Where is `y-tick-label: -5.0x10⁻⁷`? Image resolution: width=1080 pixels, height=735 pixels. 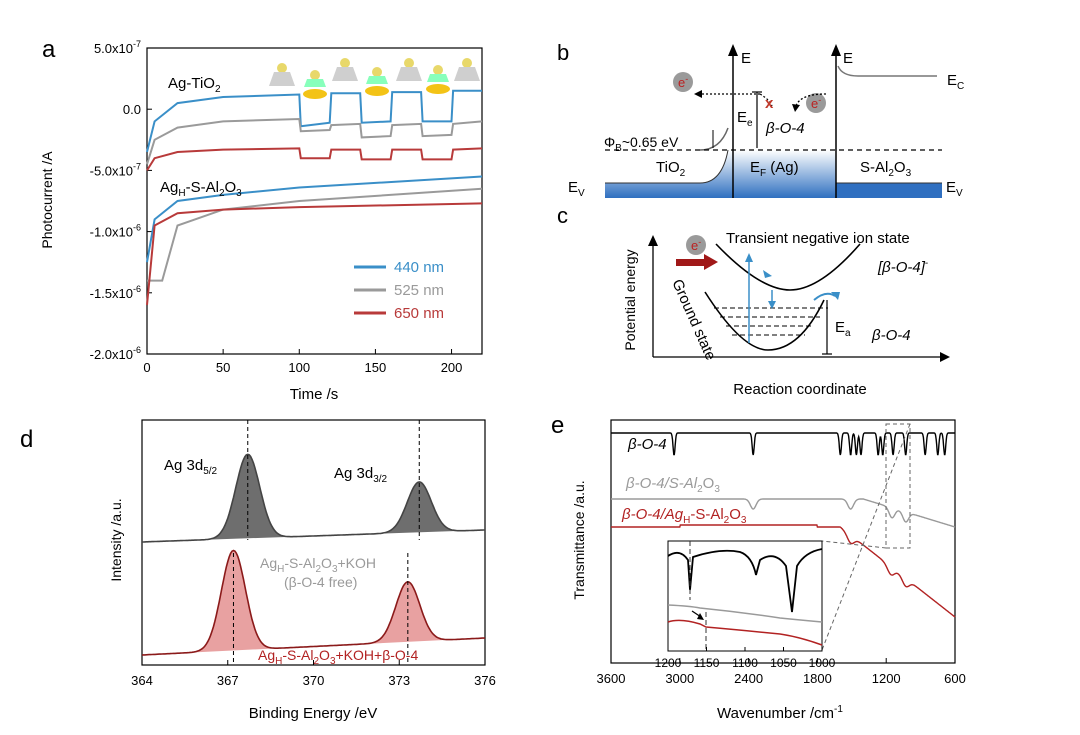
y-tick-label: -5.0x10⁻⁷ is located at coordinates (115, 169).